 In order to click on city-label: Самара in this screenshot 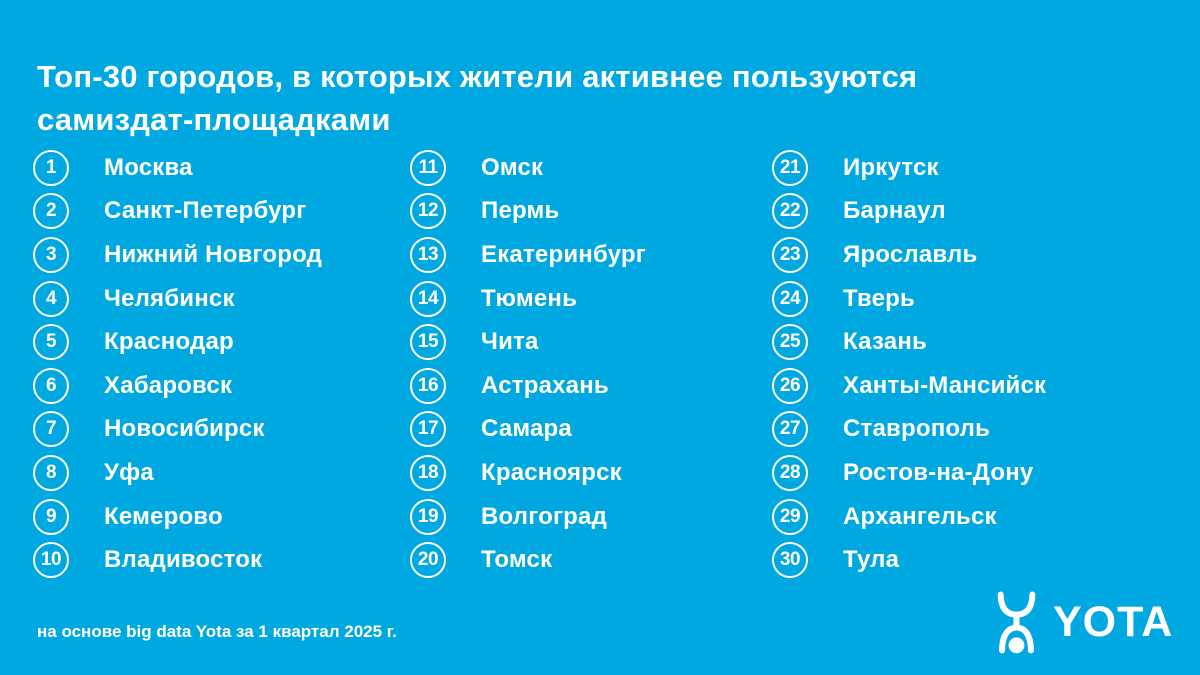, I will do `click(526, 429)`.